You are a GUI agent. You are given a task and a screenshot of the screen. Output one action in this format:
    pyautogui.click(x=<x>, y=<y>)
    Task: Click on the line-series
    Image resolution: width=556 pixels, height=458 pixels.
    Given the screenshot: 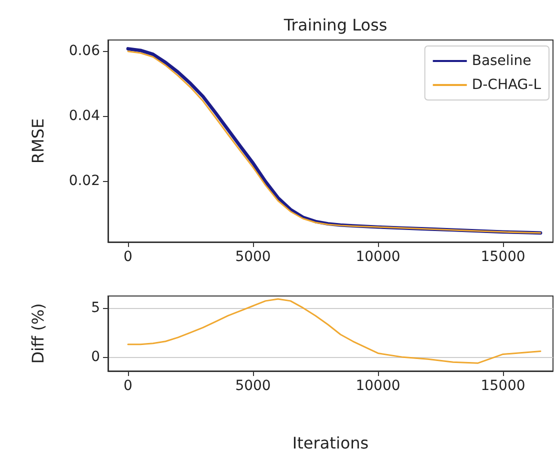 What is the action you would take?
    pyautogui.click(x=334, y=331)
    